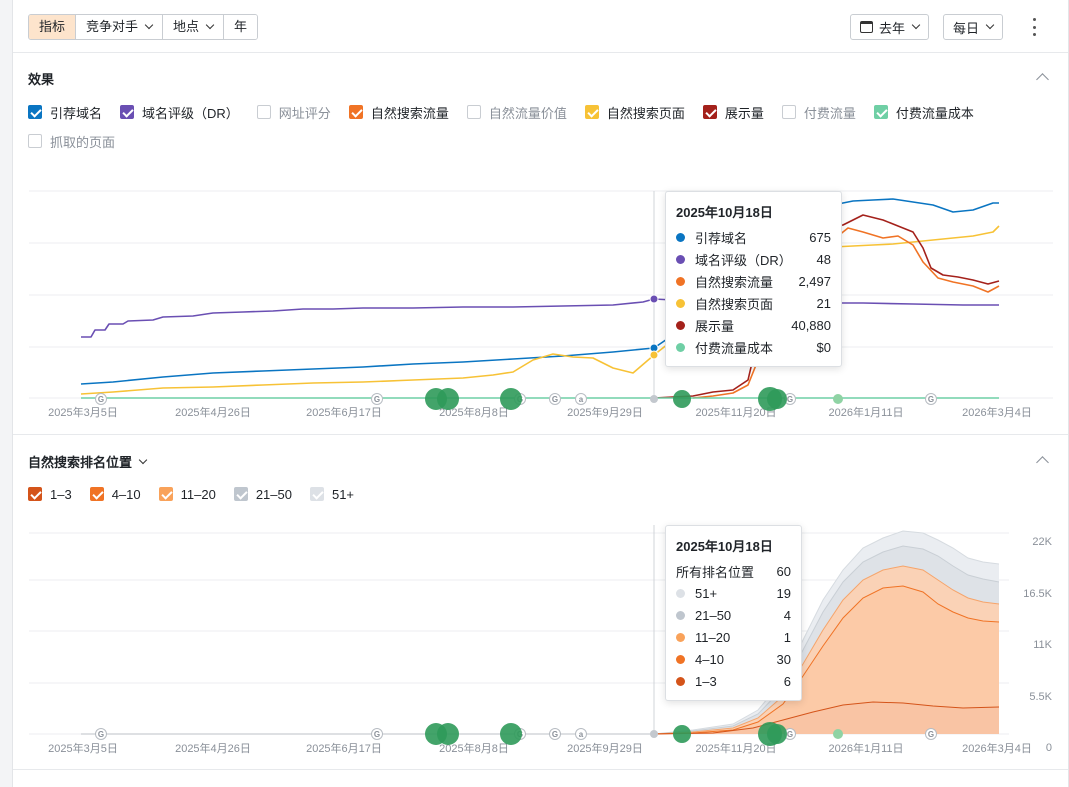 The height and width of the screenshot is (787, 1069). Describe the element at coordinates (966, 28) in the screenshot. I see `interval-label: 每日` at that location.